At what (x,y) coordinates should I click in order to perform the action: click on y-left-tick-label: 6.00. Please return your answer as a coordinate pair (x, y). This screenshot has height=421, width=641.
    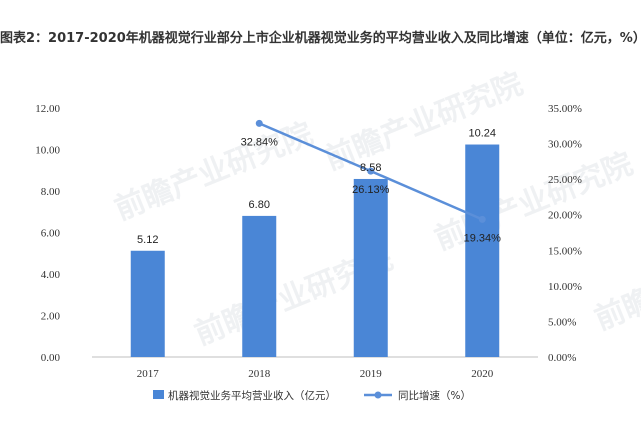
    Looking at the image, I should click on (51, 234).